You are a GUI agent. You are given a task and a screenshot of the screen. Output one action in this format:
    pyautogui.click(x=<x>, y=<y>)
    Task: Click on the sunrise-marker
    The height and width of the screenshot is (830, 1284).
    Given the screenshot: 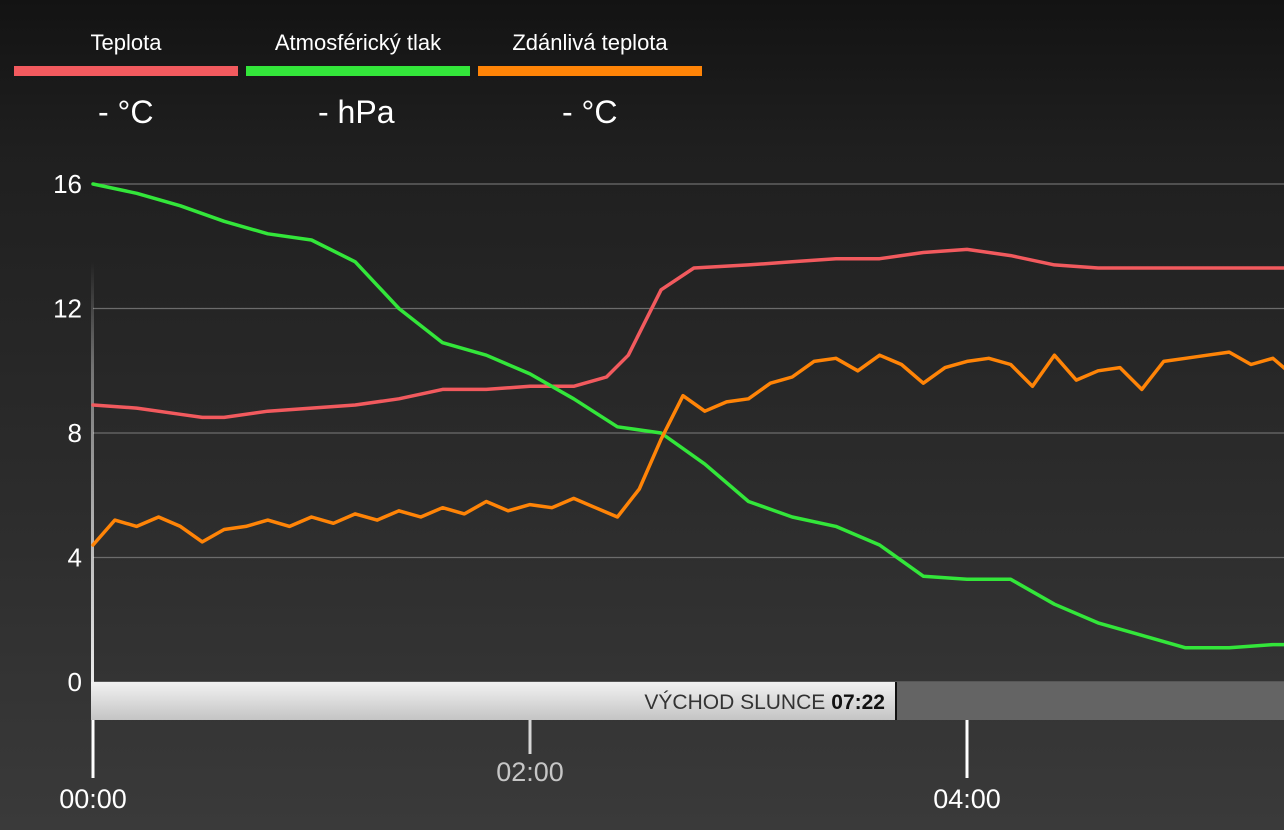 What is the action you would take?
    pyautogui.click(x=896, y=701)
    